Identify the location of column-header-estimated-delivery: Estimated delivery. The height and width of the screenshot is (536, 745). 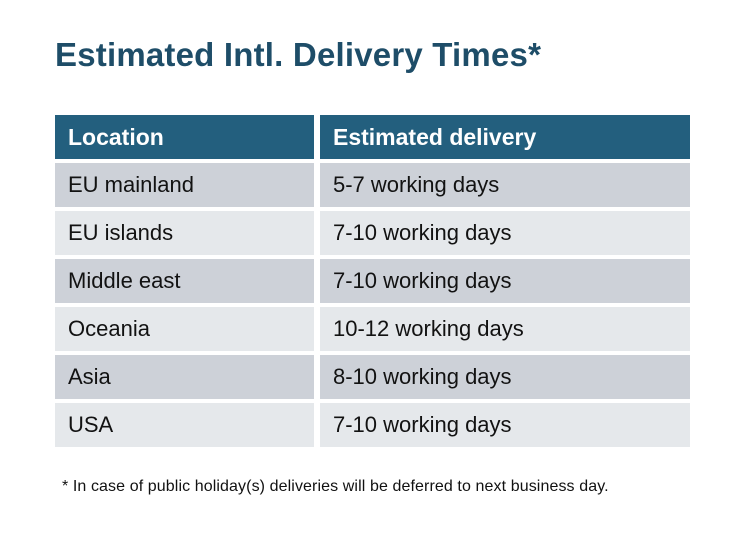
(505, 137).